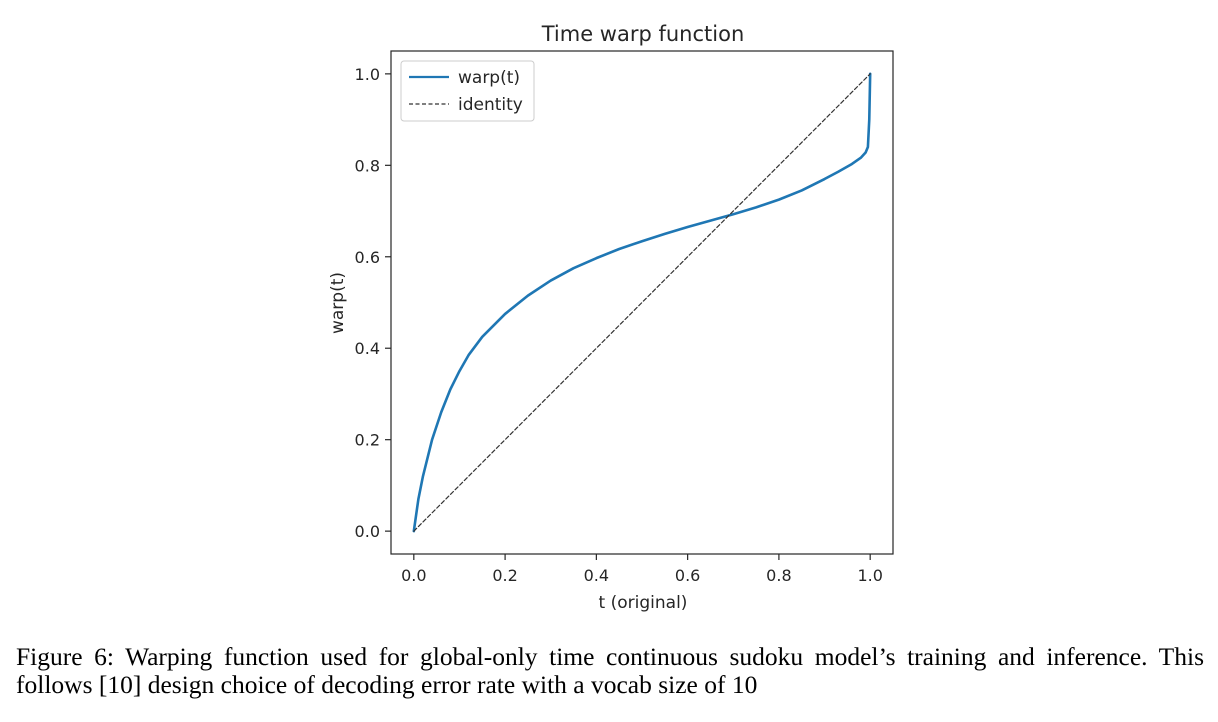 This screenshot has height=722, width=1218. Describe the element at coordinates (596, 575) in the screenshot. I see `x-tick-label: 0.4` at that location.